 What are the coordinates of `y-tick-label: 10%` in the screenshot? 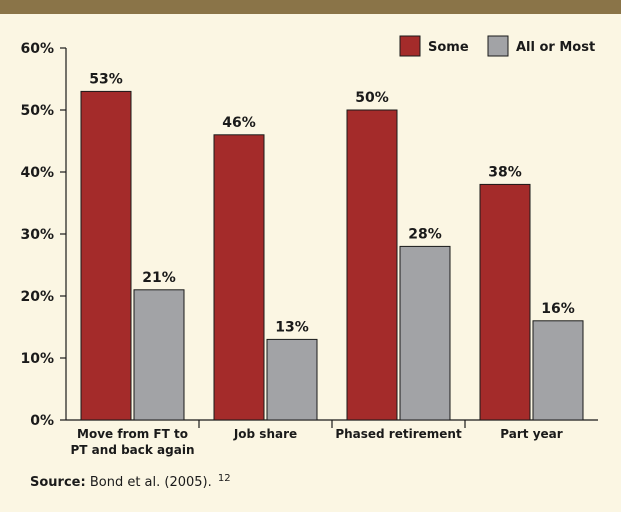 It's located at (37, 359).